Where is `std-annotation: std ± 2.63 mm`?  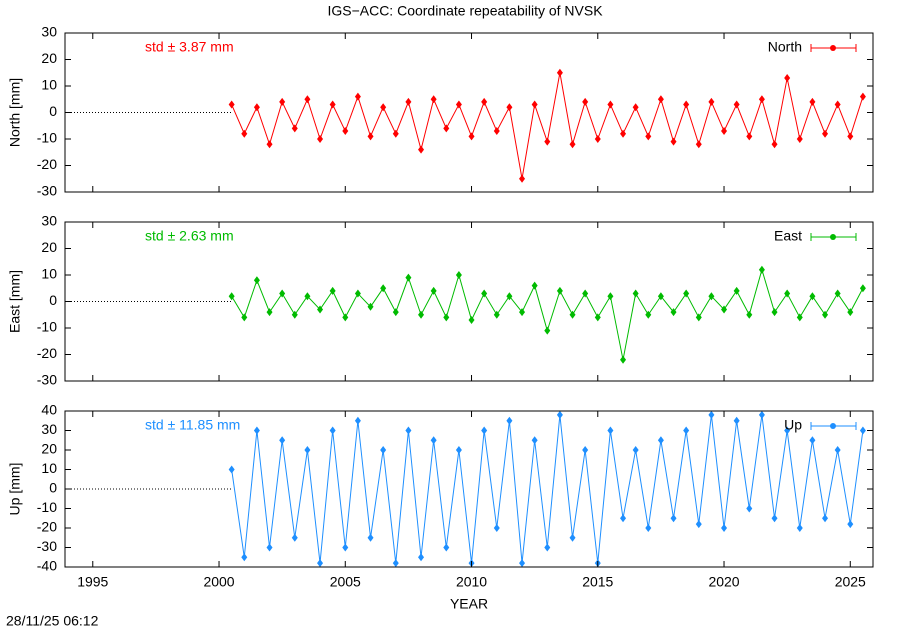
std-annotation: std ± 2.63 mm is located at coordinates (189, 236).